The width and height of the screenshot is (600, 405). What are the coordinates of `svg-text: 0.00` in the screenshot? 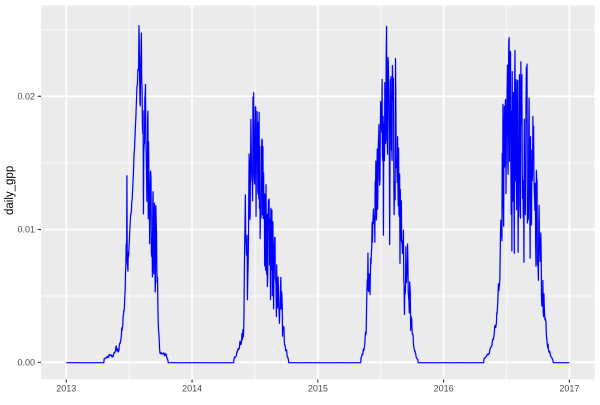 It's located at (26, 363).